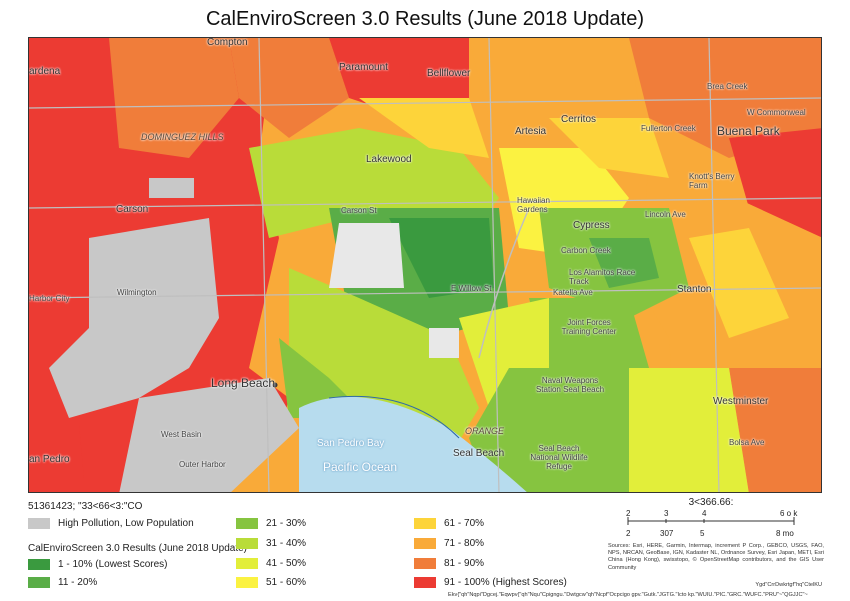 This screenshot has width=850, height=601. I want to click on label-carson: Carson, so click(132, 209).